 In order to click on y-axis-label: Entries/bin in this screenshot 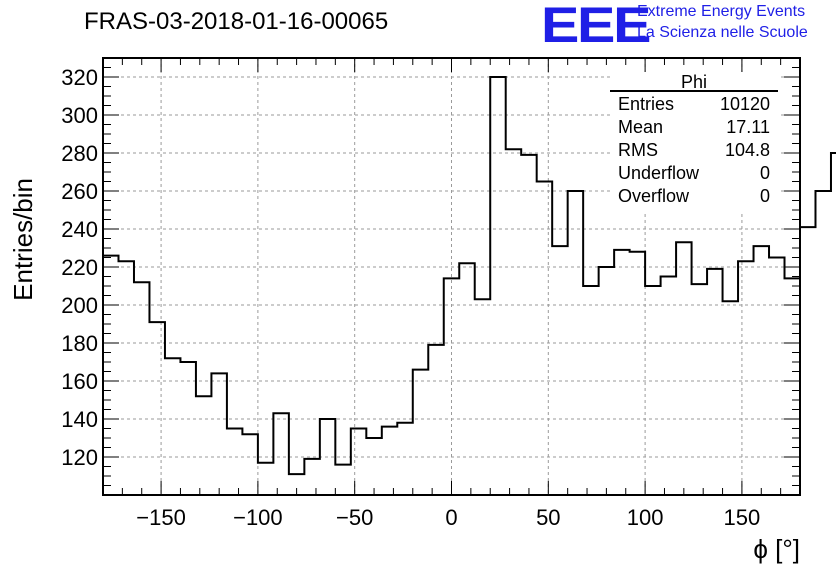, I will do `click(23, 239)`.